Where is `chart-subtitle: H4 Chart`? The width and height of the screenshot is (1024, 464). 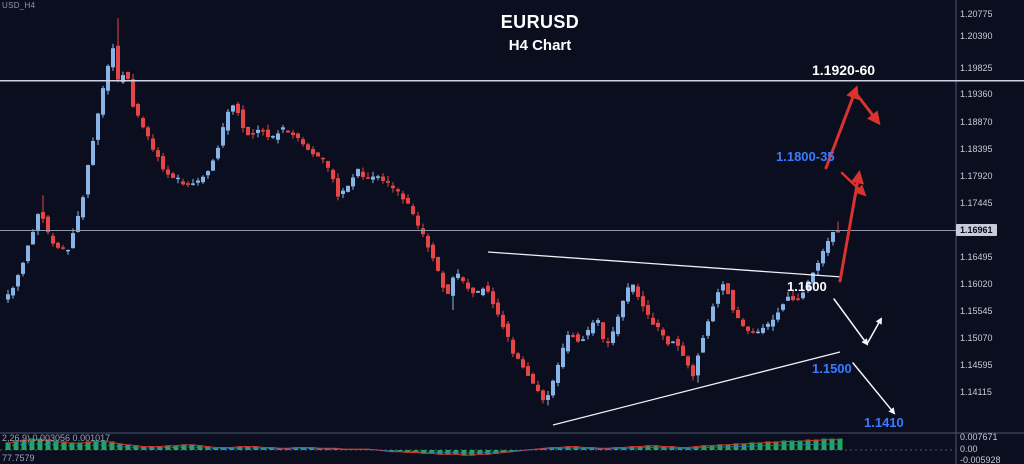
chart-subtitle: H4 Chart is located at coordinates (540, 45).